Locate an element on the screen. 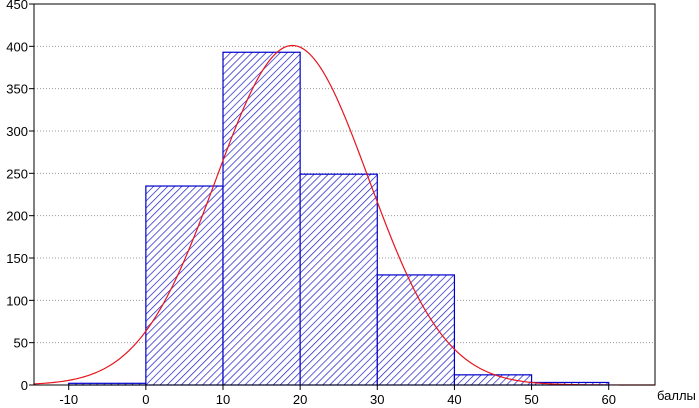 The width and height of the screenshot is (699, 408). y-tick-label: 0 is located at coordinates (24, 385).